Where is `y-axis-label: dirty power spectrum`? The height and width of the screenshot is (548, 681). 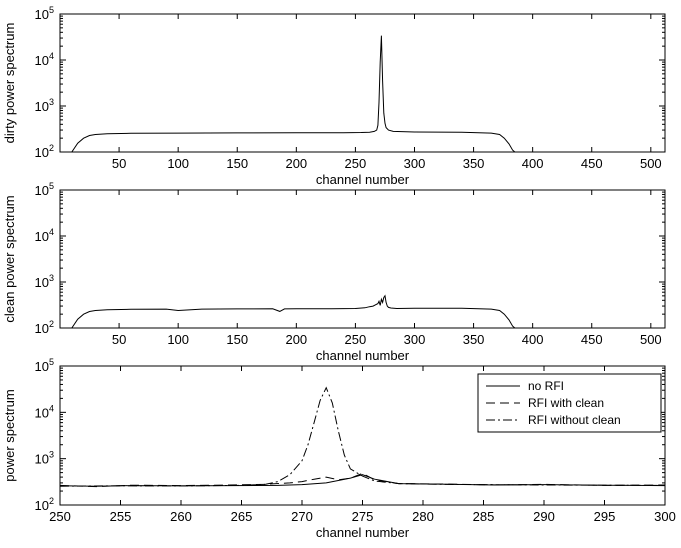 y-axis-label: dirty power spectrum is located at coordinates (9, 83).